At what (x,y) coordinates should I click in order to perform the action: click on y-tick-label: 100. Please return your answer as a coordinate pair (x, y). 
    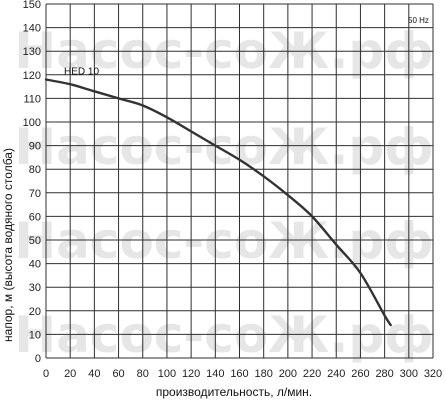
    Looking at the image, I should click on (32, 123).